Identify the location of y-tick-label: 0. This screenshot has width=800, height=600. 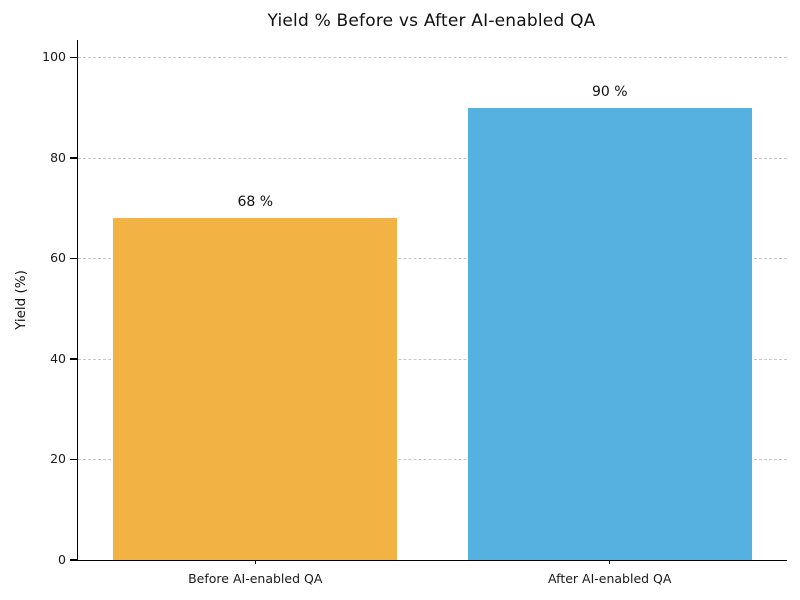
(62, 559).